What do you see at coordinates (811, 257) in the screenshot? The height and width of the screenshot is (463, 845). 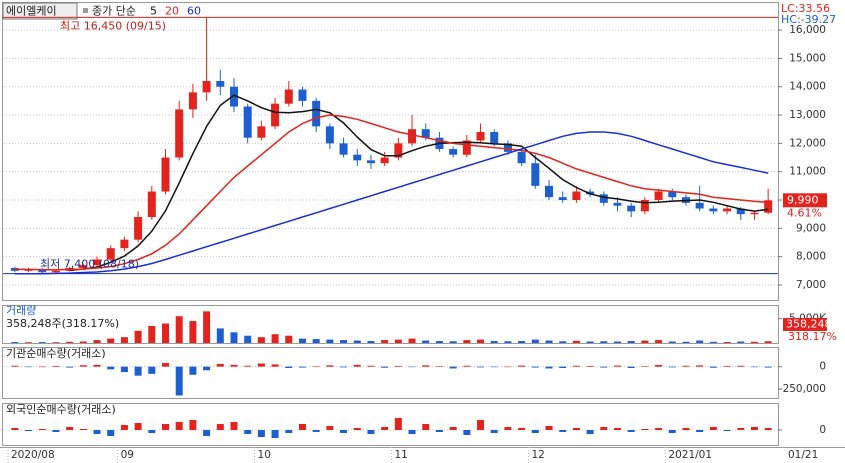 I see `y-tick-label: 8,000` at bounding box center [811, 257].